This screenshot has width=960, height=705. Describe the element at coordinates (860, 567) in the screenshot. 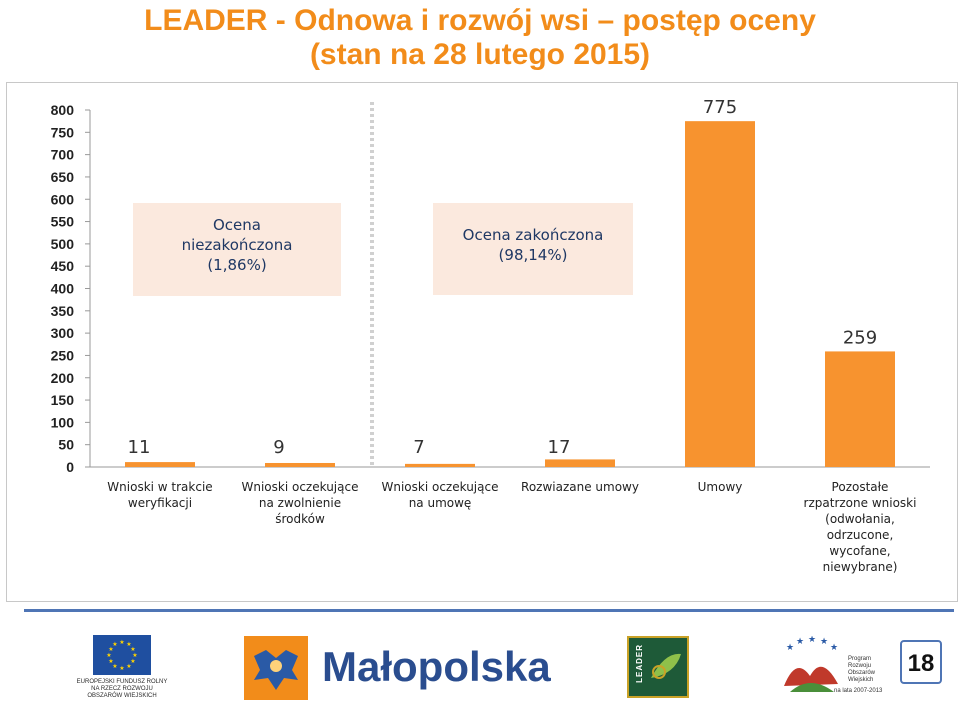

I see `x-tick-label-line: niewybrane)` at that location.